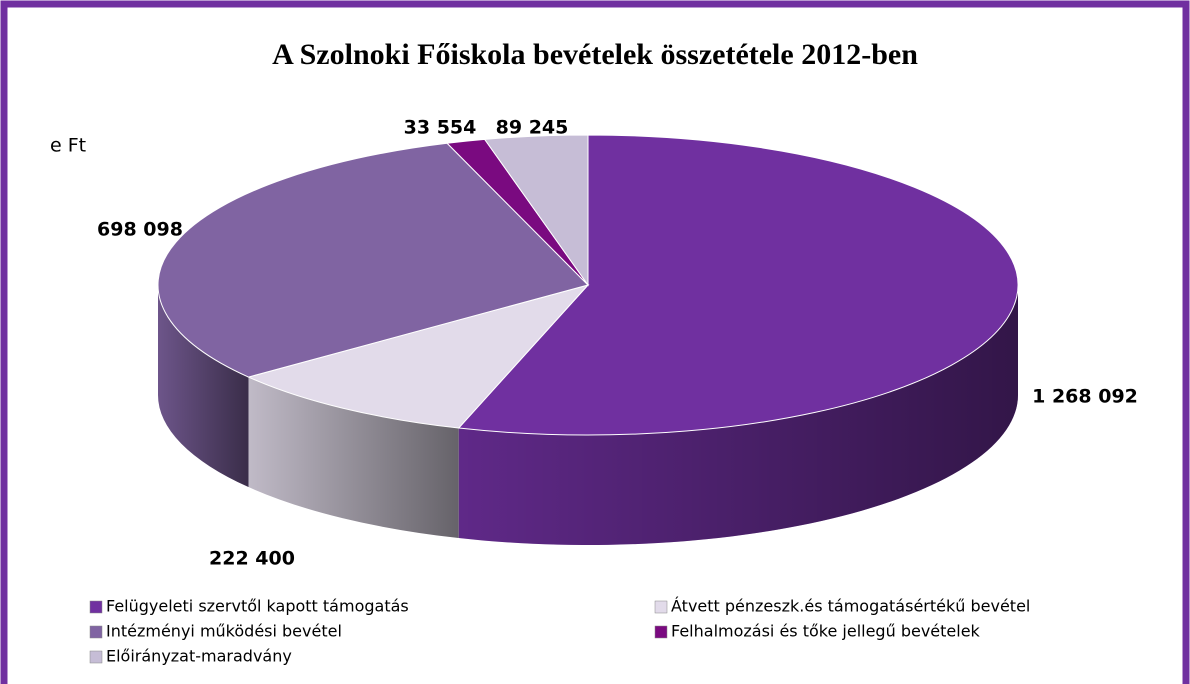  I want to click on legend-label: Felügyeleti szervtől kapott támogatás, so click(257, 606).